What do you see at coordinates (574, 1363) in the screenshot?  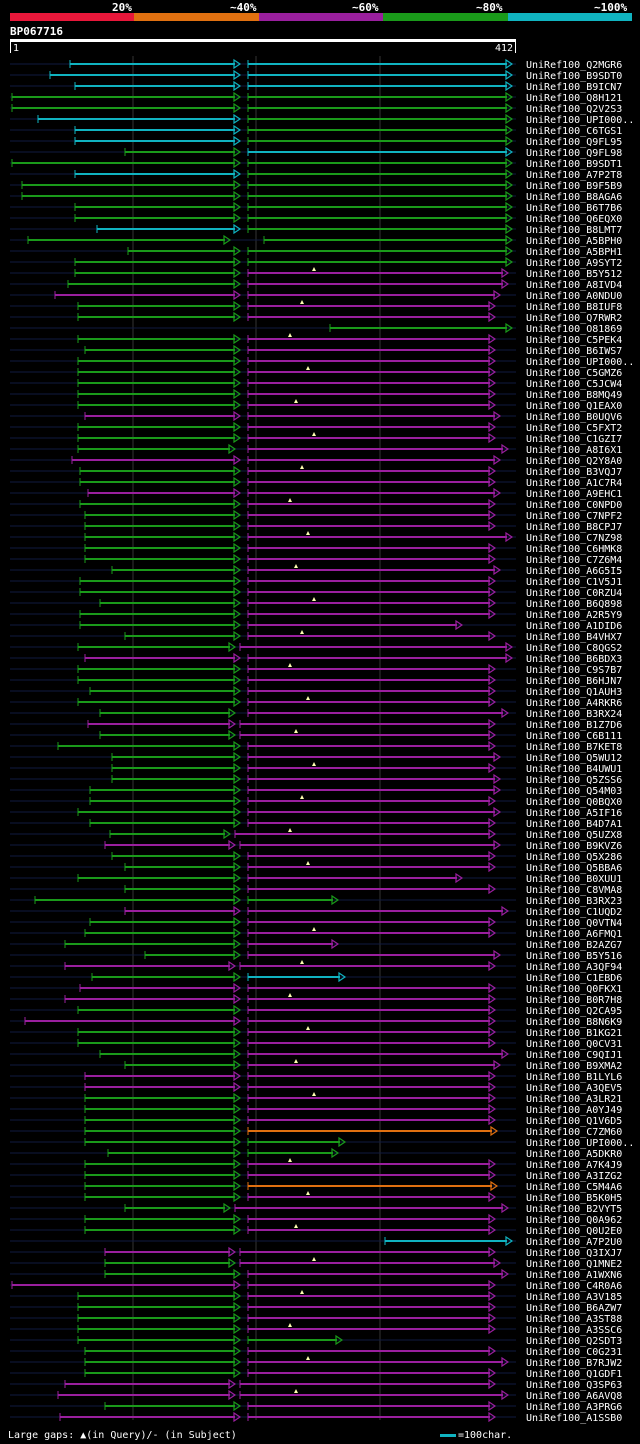 I see `hit-label: UniRef100_B7RJW2` at bounding box center [574, 1363].